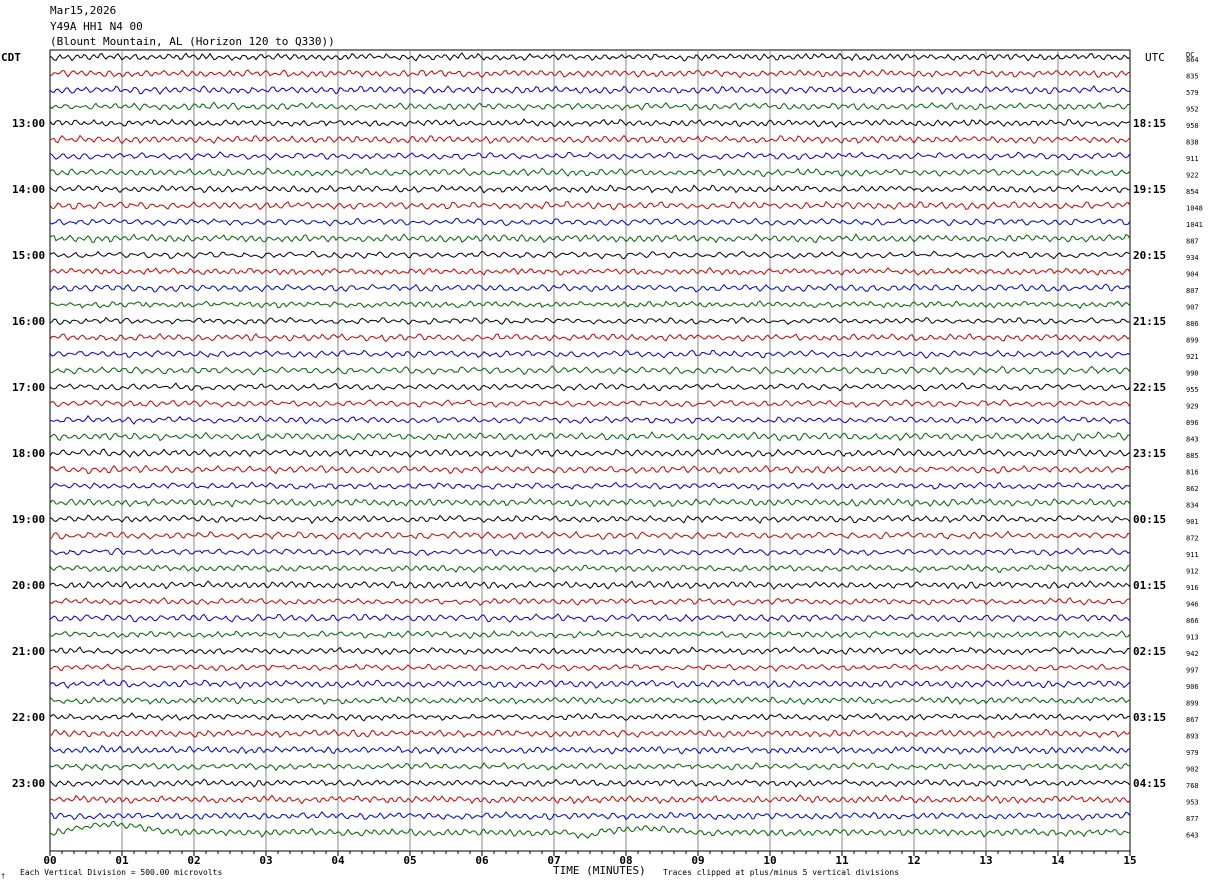  I want to click on dc-offset-18: 899, so click(1192, 341).